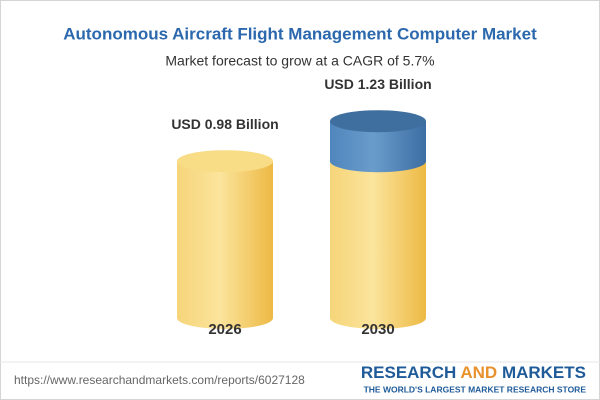 This screenshot has width=600, height=400. Describe the element at coordinates (377, 84) in the screenshot. I see `value-label: USD 1.23 Billion` at that location.